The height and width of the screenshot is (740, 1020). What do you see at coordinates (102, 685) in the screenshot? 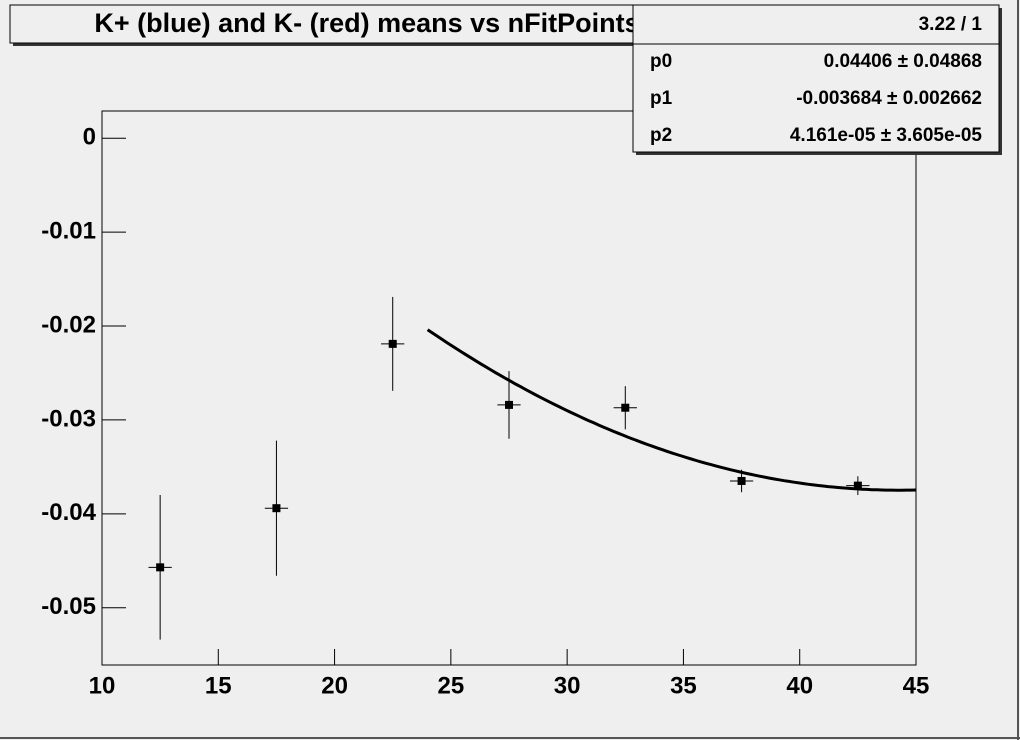
I see `x-tick-label: 10` at bounding box center [102, 685].